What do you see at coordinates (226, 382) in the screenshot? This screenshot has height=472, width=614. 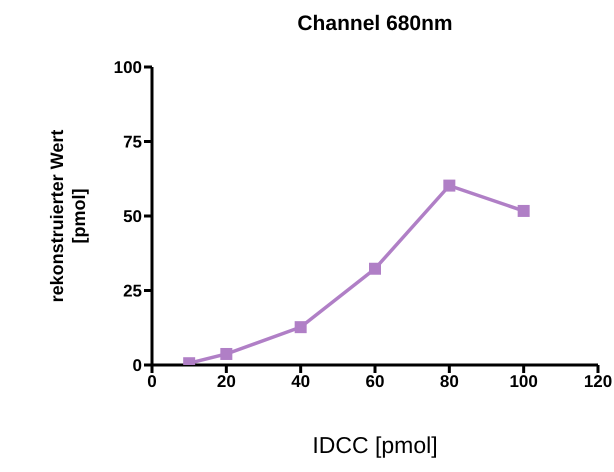 I see `x-tick-label: 20` at bounding box center [226, 382].